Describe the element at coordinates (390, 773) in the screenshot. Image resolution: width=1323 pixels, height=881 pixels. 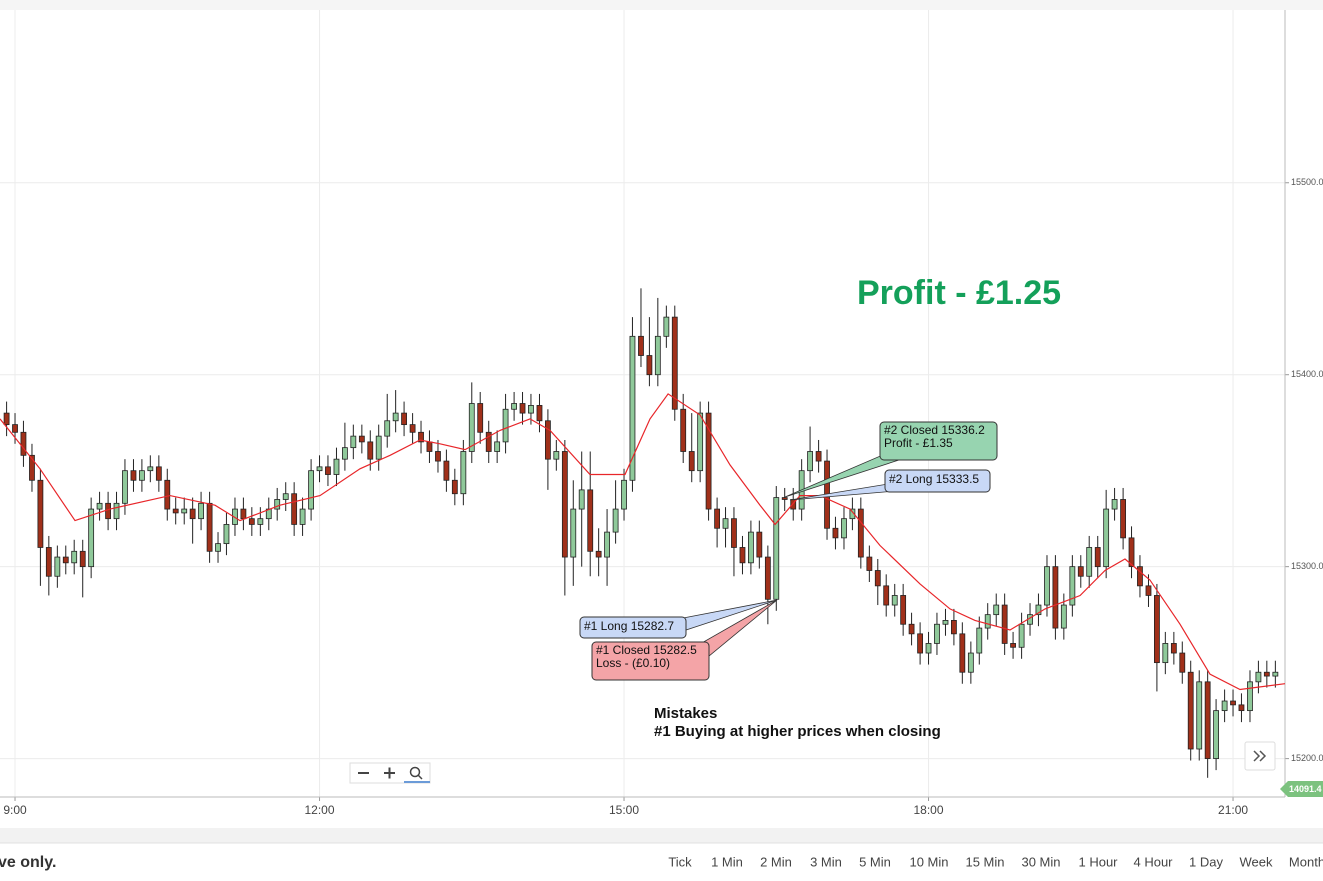
I see `zoom-controls` at that location.